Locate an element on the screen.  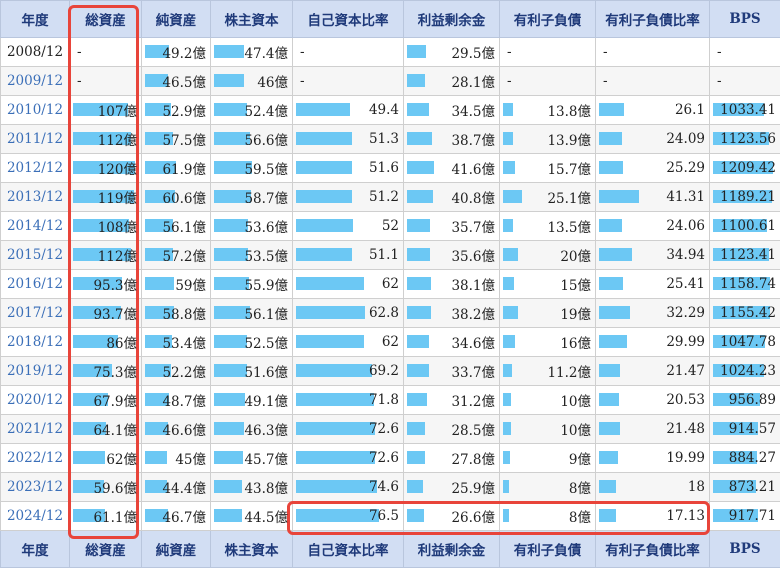
cell-value: 75.3億 is located at coordinates (115, 373).